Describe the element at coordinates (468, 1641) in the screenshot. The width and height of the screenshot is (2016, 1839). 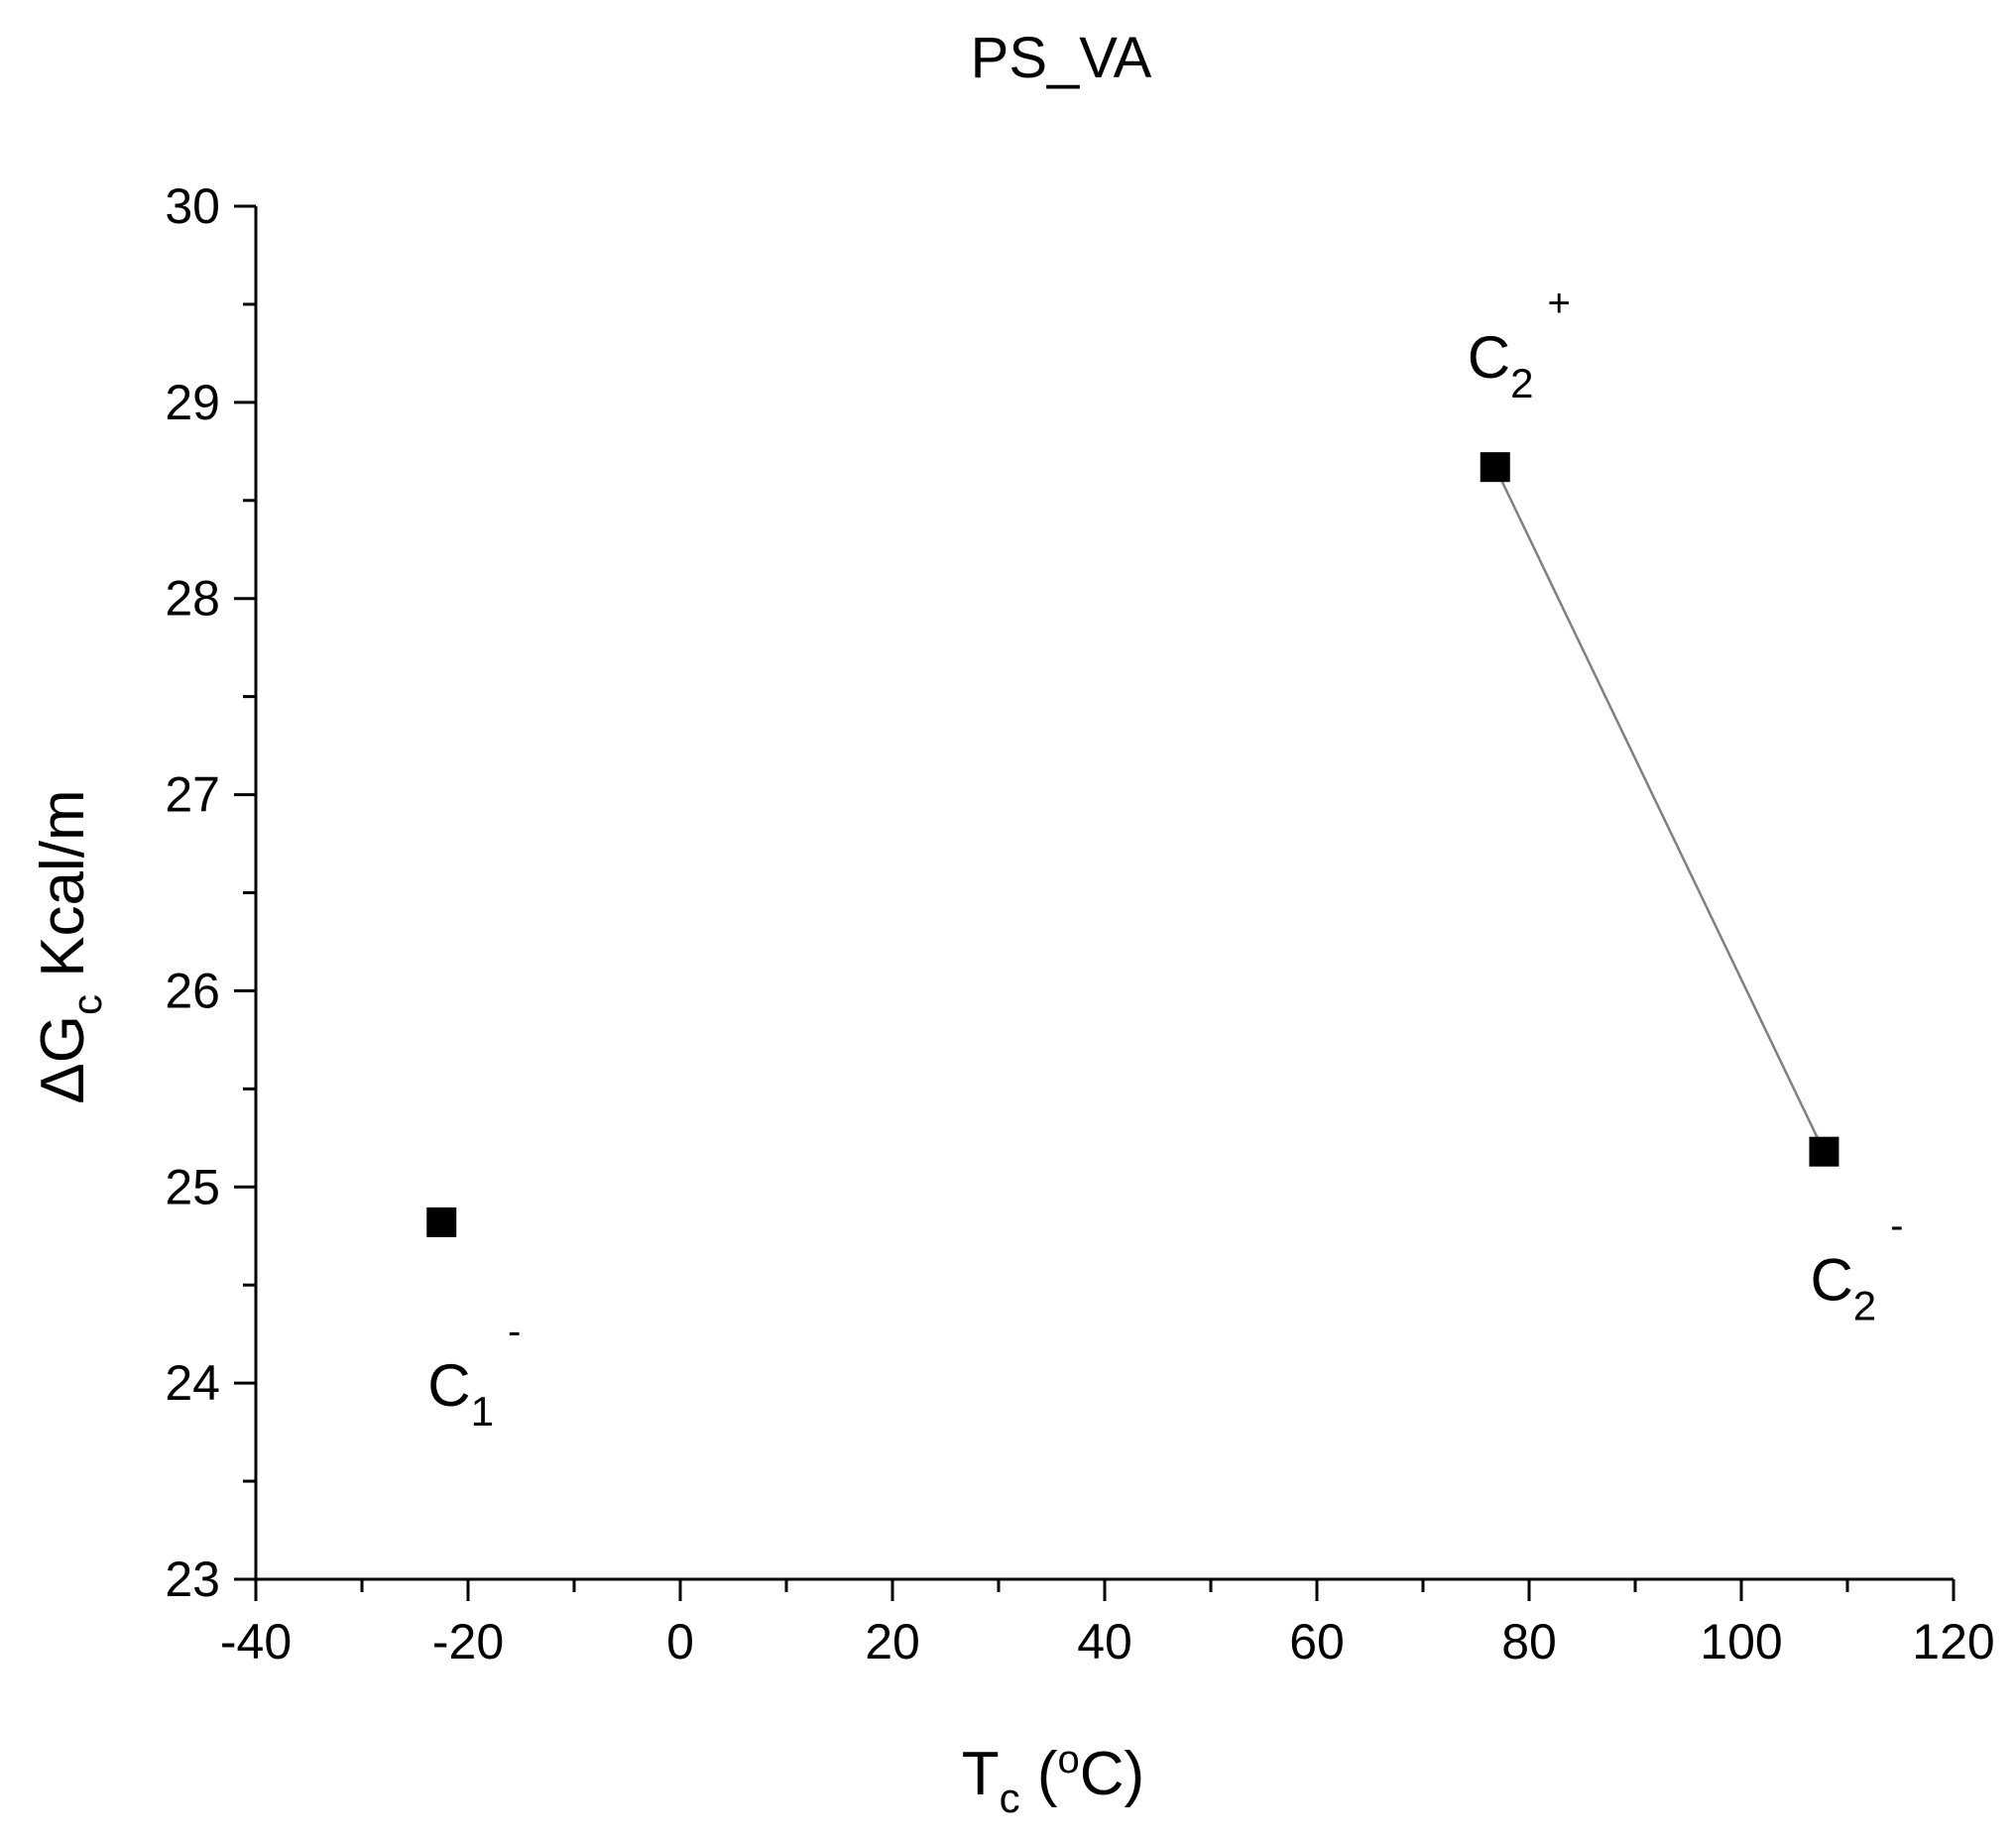
I see `x-tick-label: -20` at that location.